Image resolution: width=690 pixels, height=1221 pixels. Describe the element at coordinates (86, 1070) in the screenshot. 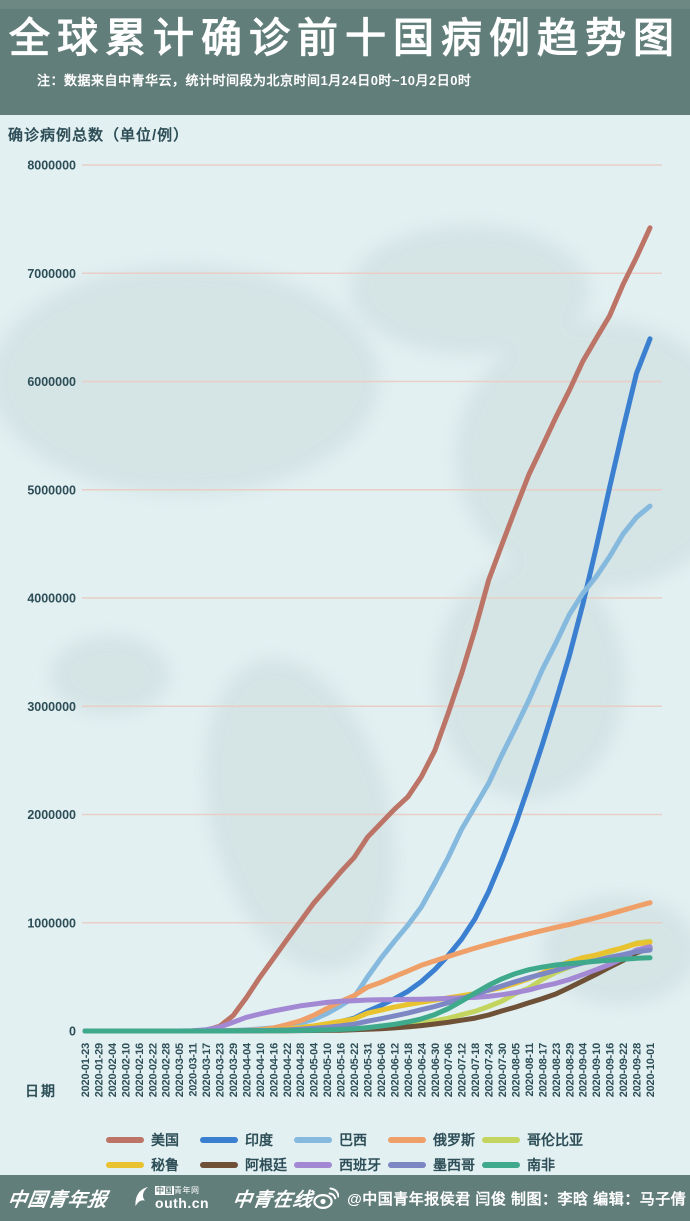

I see `x-tick-label: 2020-01-23` at that location.